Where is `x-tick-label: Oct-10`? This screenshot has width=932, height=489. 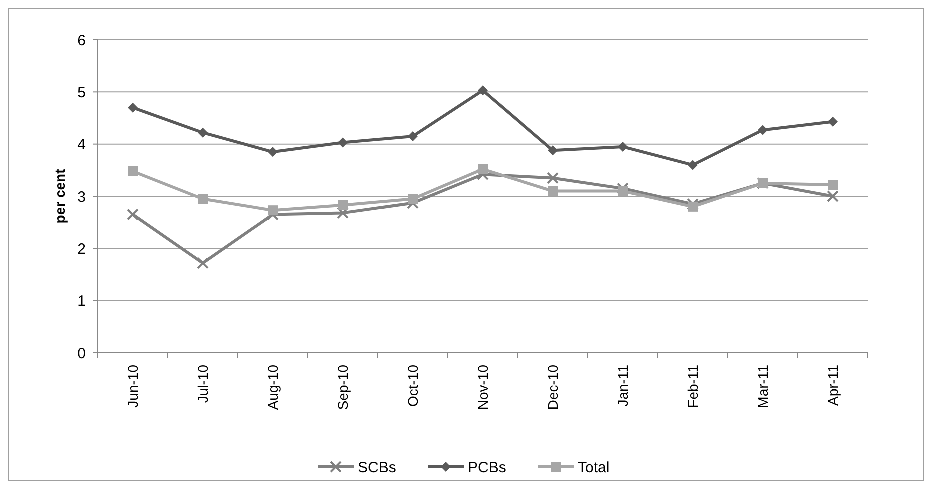
x-tick-label: Oct-10 is located at coordinates (413, 386).